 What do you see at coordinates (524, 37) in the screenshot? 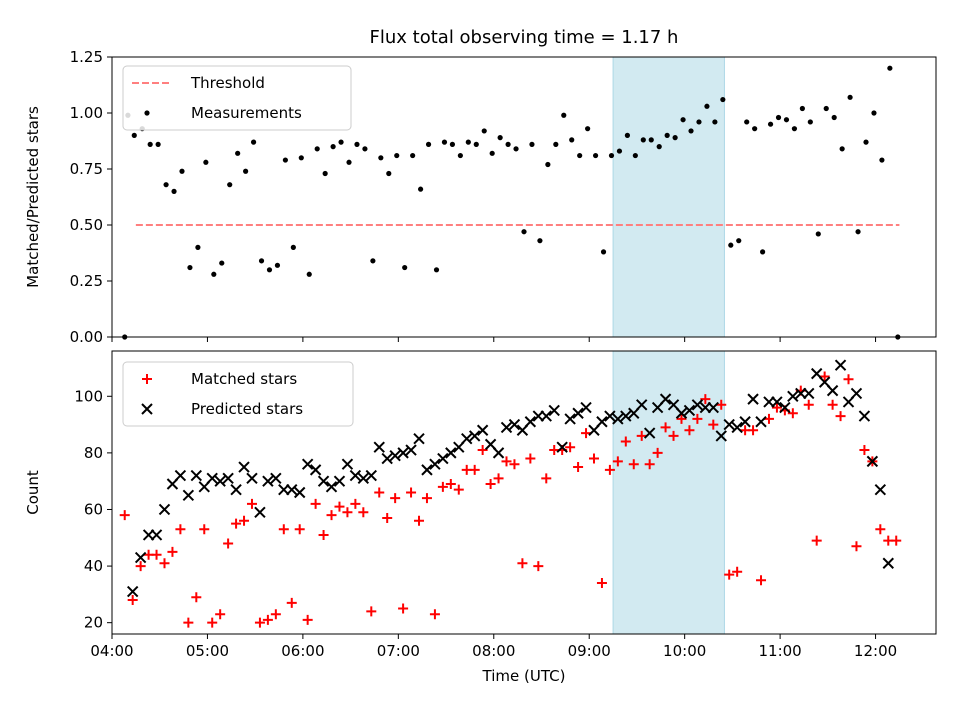
I see `chart-title: Flux total observing time = 1.17 h` at bounding box center [524, 37].